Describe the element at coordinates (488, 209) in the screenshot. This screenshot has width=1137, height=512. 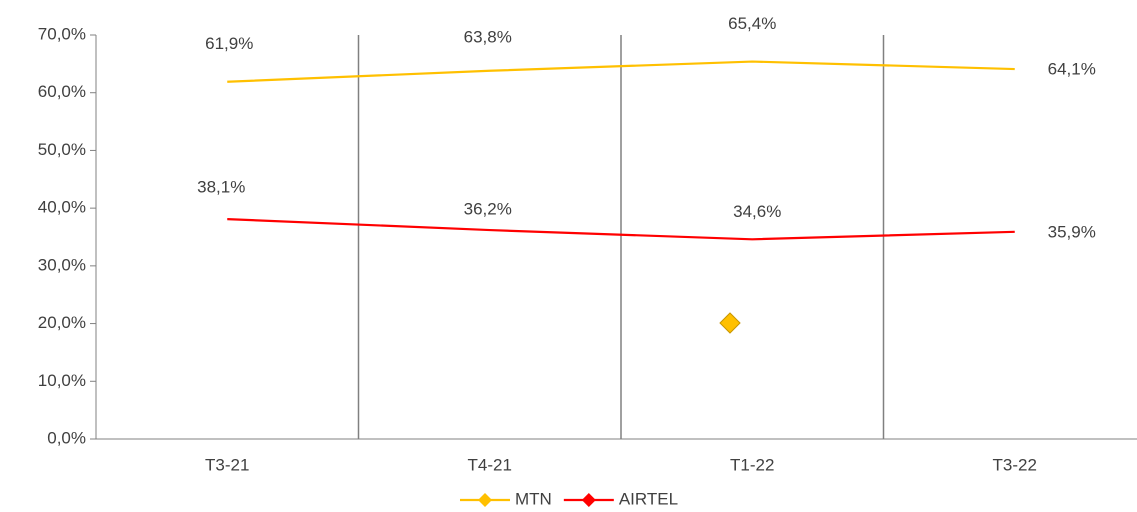
I see `data-label: 36,2%` at that location.